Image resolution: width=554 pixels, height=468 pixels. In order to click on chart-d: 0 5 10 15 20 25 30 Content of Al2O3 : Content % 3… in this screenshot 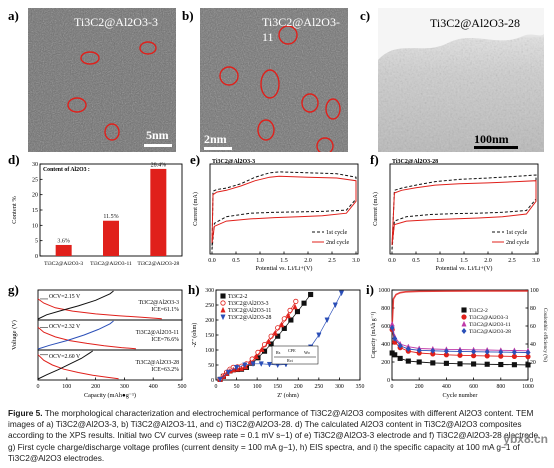, I will do `click(97, 214)`.